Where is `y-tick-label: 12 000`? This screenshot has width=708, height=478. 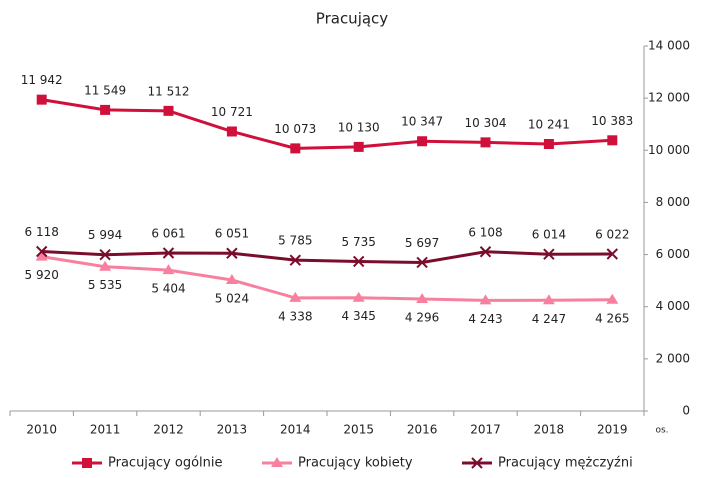
y-tick-label: 12 000 is located at coordinates (669, 98).